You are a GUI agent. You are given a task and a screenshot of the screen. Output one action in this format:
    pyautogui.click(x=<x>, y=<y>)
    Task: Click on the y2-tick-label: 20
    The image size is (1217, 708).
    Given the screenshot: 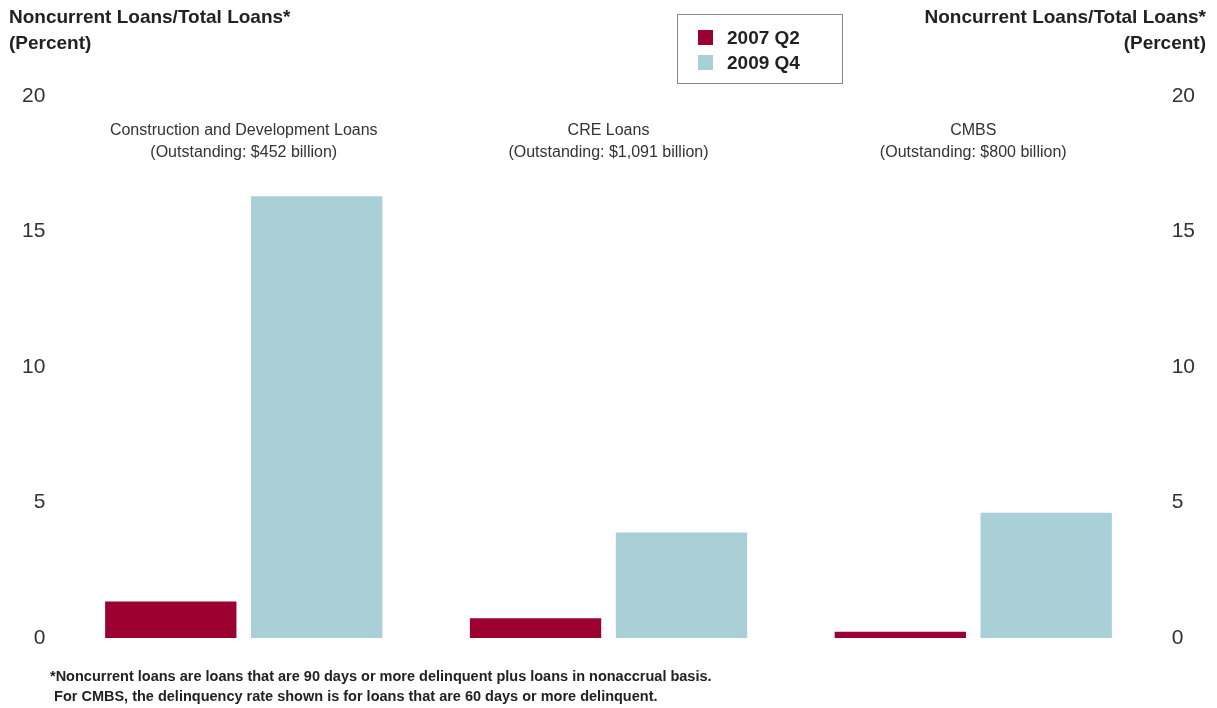 What is the action you would take?
    pyautogui.click(x=1183, y=94)
    